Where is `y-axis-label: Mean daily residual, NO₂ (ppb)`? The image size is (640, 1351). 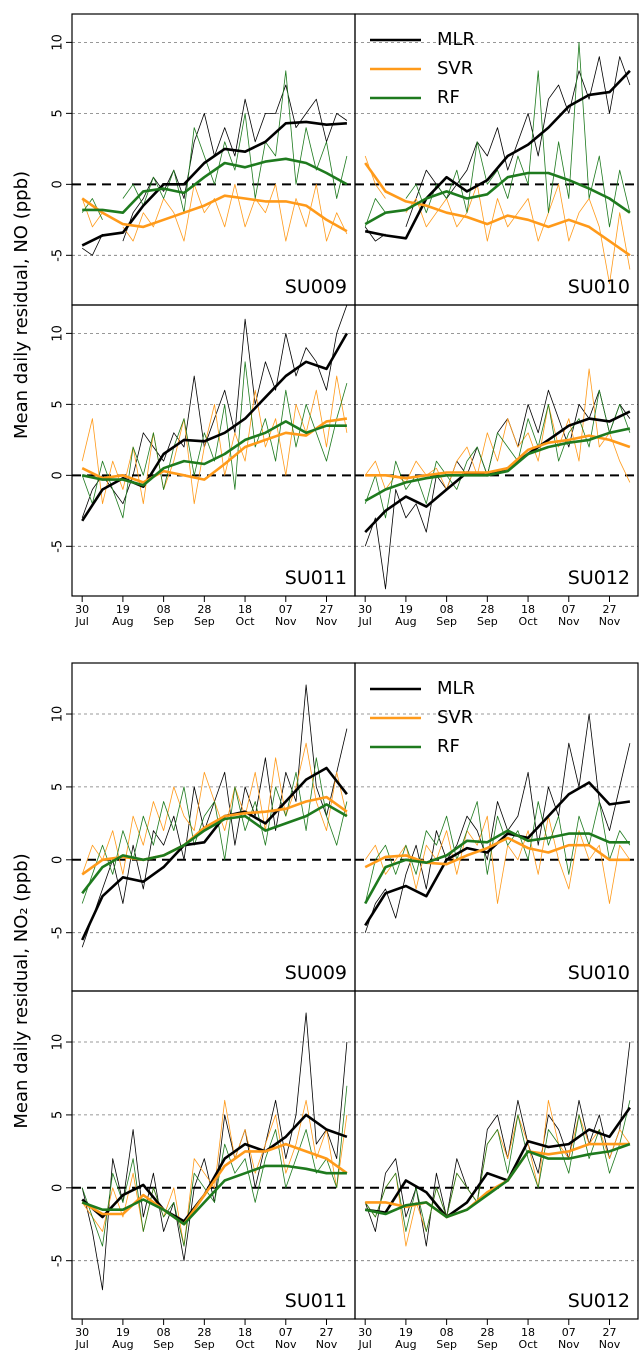
y-axis-label: Mean daily residual, NO₂ (ppb) is located at coordinates (21, 990).